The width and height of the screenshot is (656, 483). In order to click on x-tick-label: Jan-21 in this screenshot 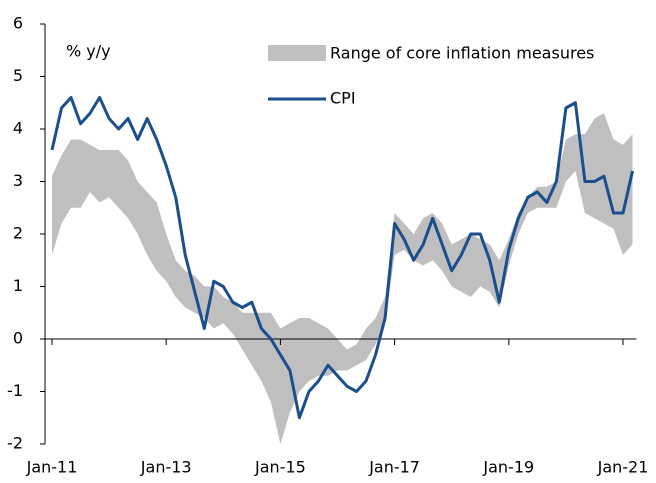, I will do `click(623, 467)`.